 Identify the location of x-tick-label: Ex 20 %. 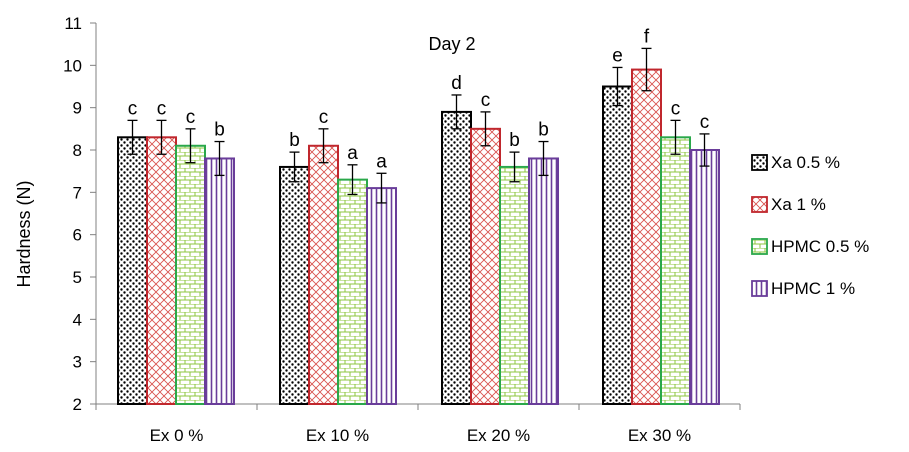
(498, 435).